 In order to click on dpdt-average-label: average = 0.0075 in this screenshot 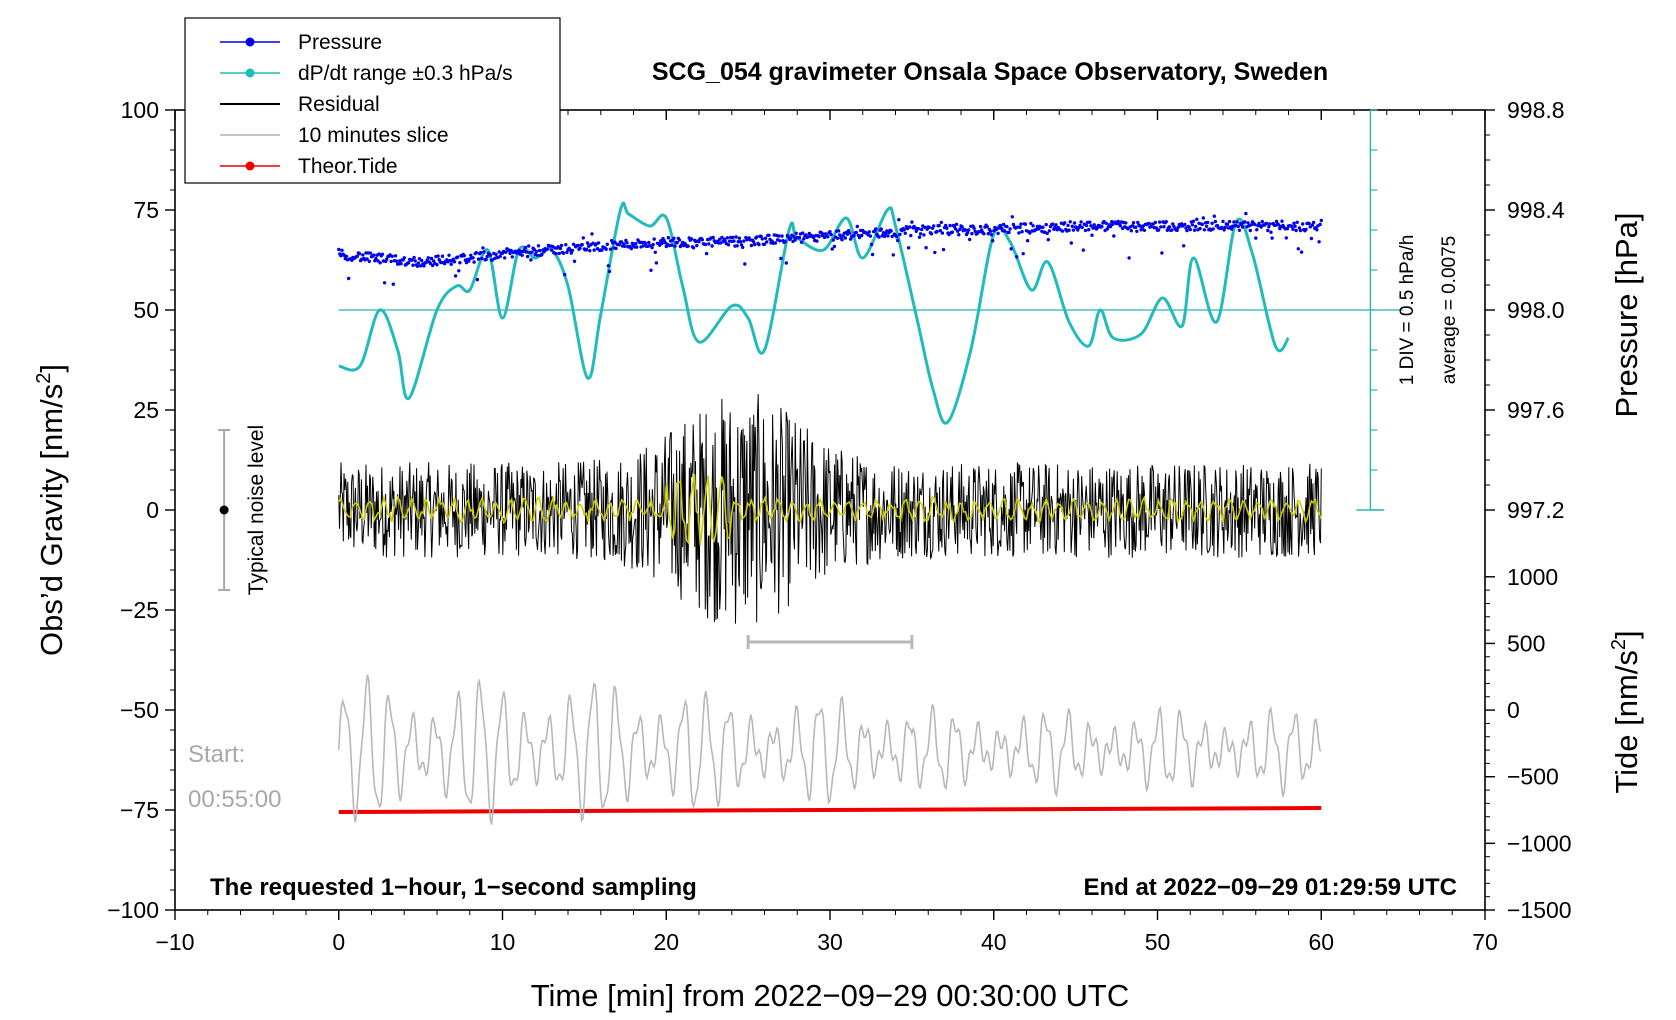, I will do `click(1449, 310)`.